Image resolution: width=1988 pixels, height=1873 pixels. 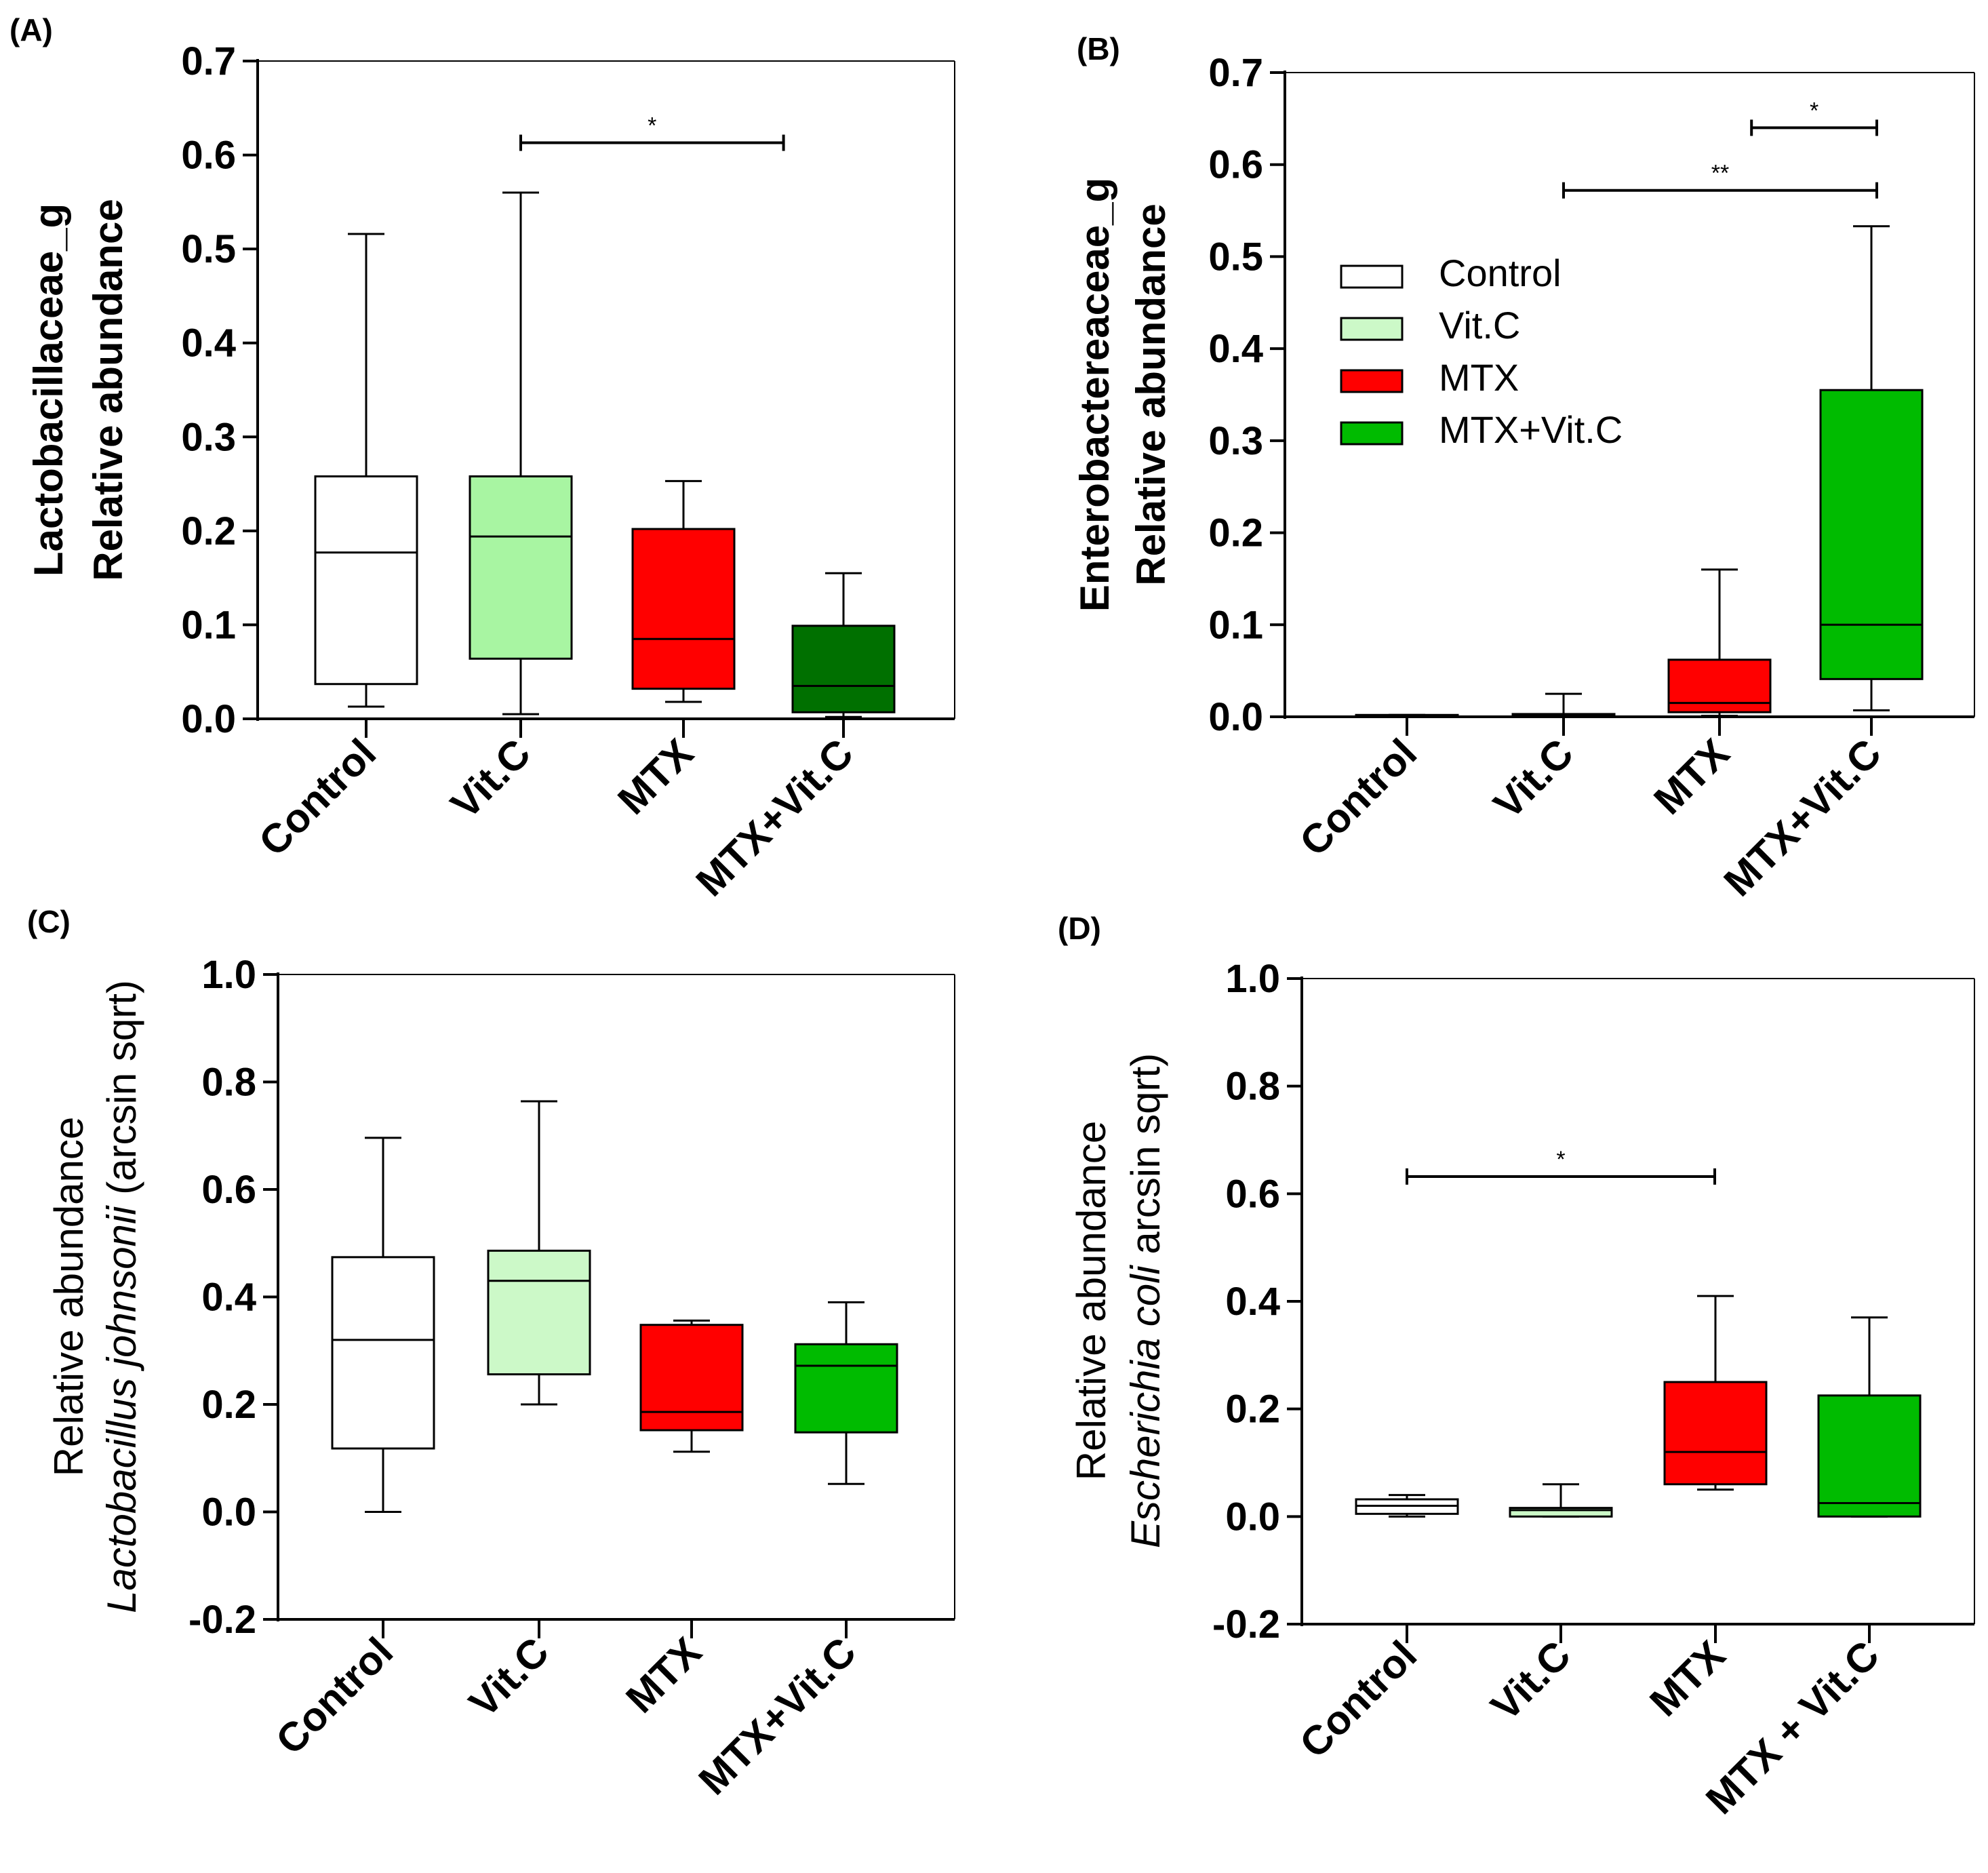 What do you see at coordinates (1479, 377) in the screenshot?
I see `legend-label: MTX` at bounding box center [1479, 377].